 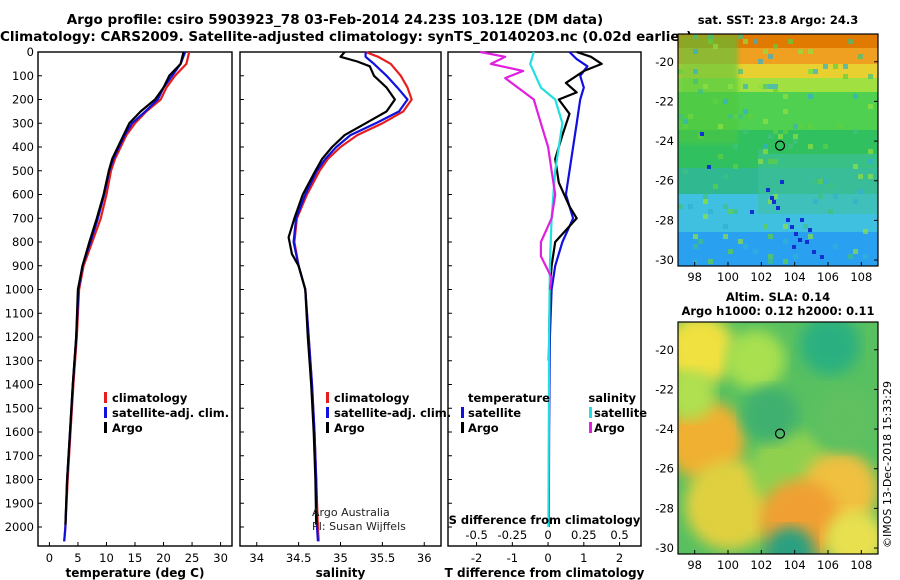 What do you see at coordinates (23, 266) in the screenshot?
I see `depth-tick-label: 900` at bounding box center [23, 266].